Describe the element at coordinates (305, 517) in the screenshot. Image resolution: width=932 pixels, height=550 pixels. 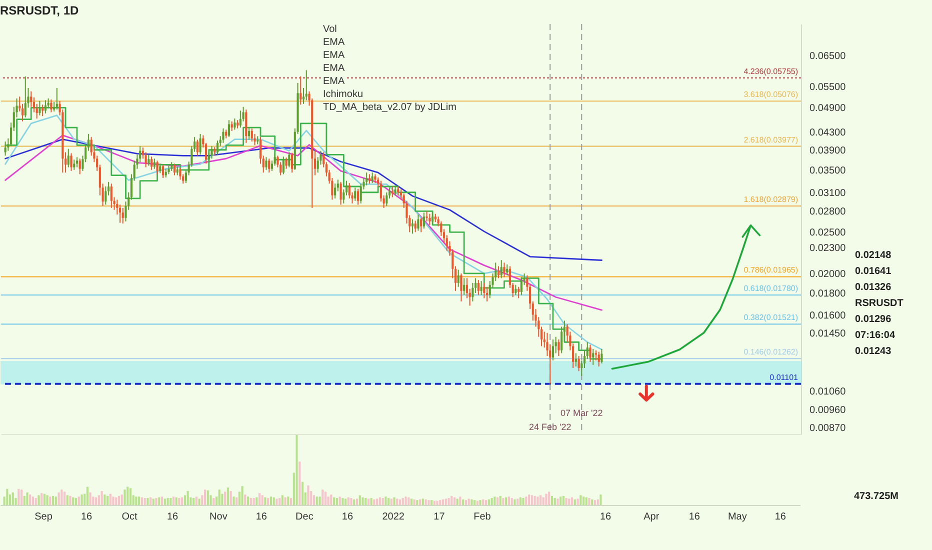
I see `x-tick-label: Dec` at that location.